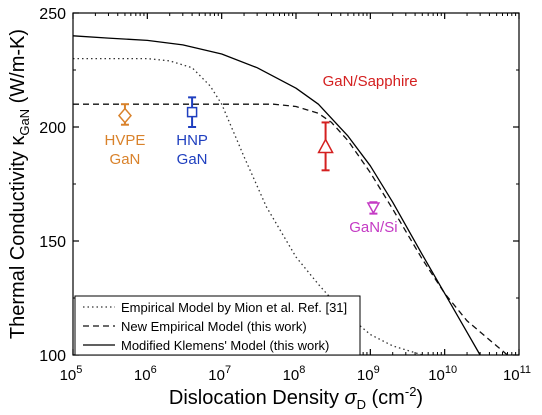 This screenshot has height=415, width=542. Describe the element at coordinates (219, 374) in the screenshot. I see `x-tick-label: 10⁷` at that location.